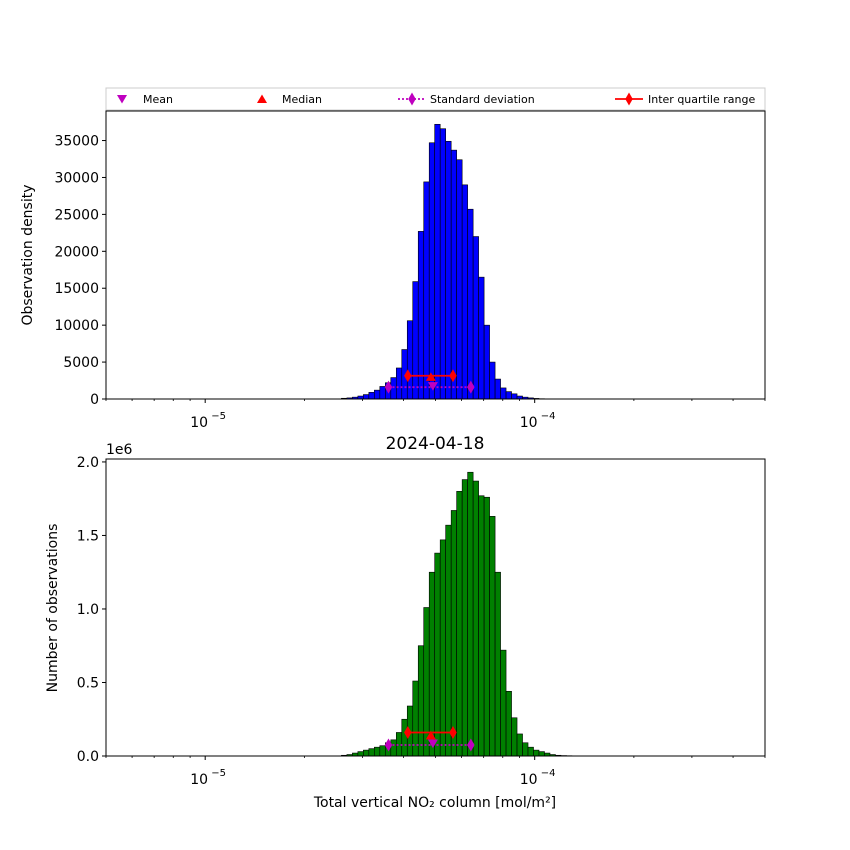  I want to click on legend-label: Inter quartile range, so click(701, 99).